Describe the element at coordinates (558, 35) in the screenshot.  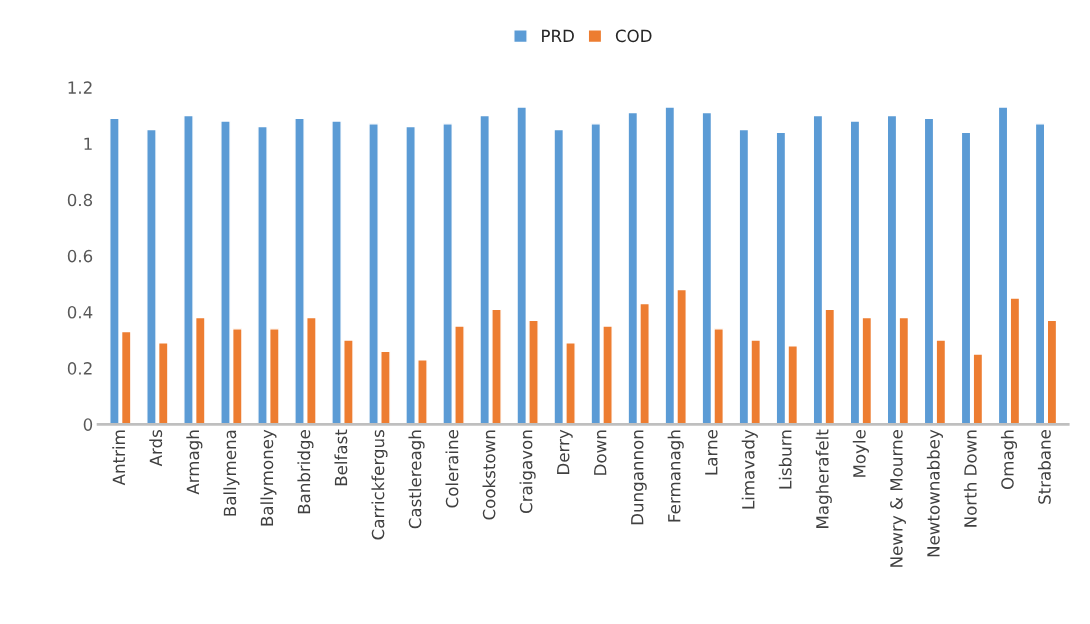
I see `legend-label: PRD` at that location.